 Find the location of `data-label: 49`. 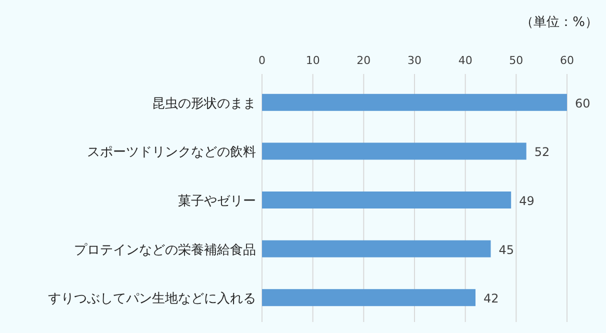

data-label: 49 is located at coordinates (526, 201).